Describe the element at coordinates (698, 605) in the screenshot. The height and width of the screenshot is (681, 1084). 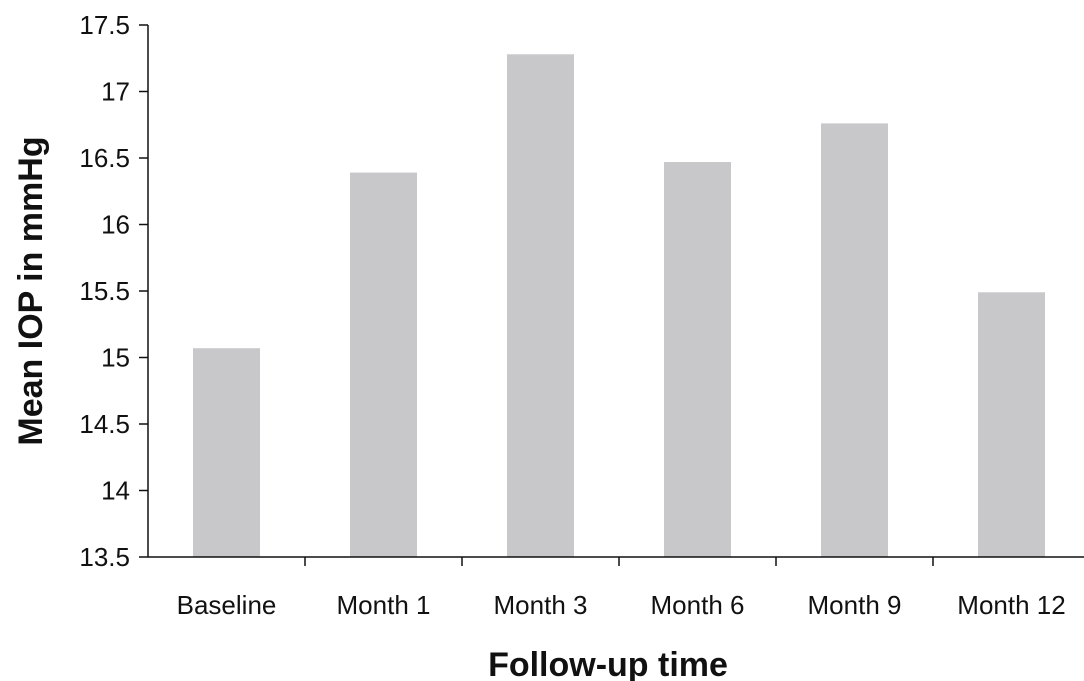
I see `x-tick-label: Month 6` at that location.